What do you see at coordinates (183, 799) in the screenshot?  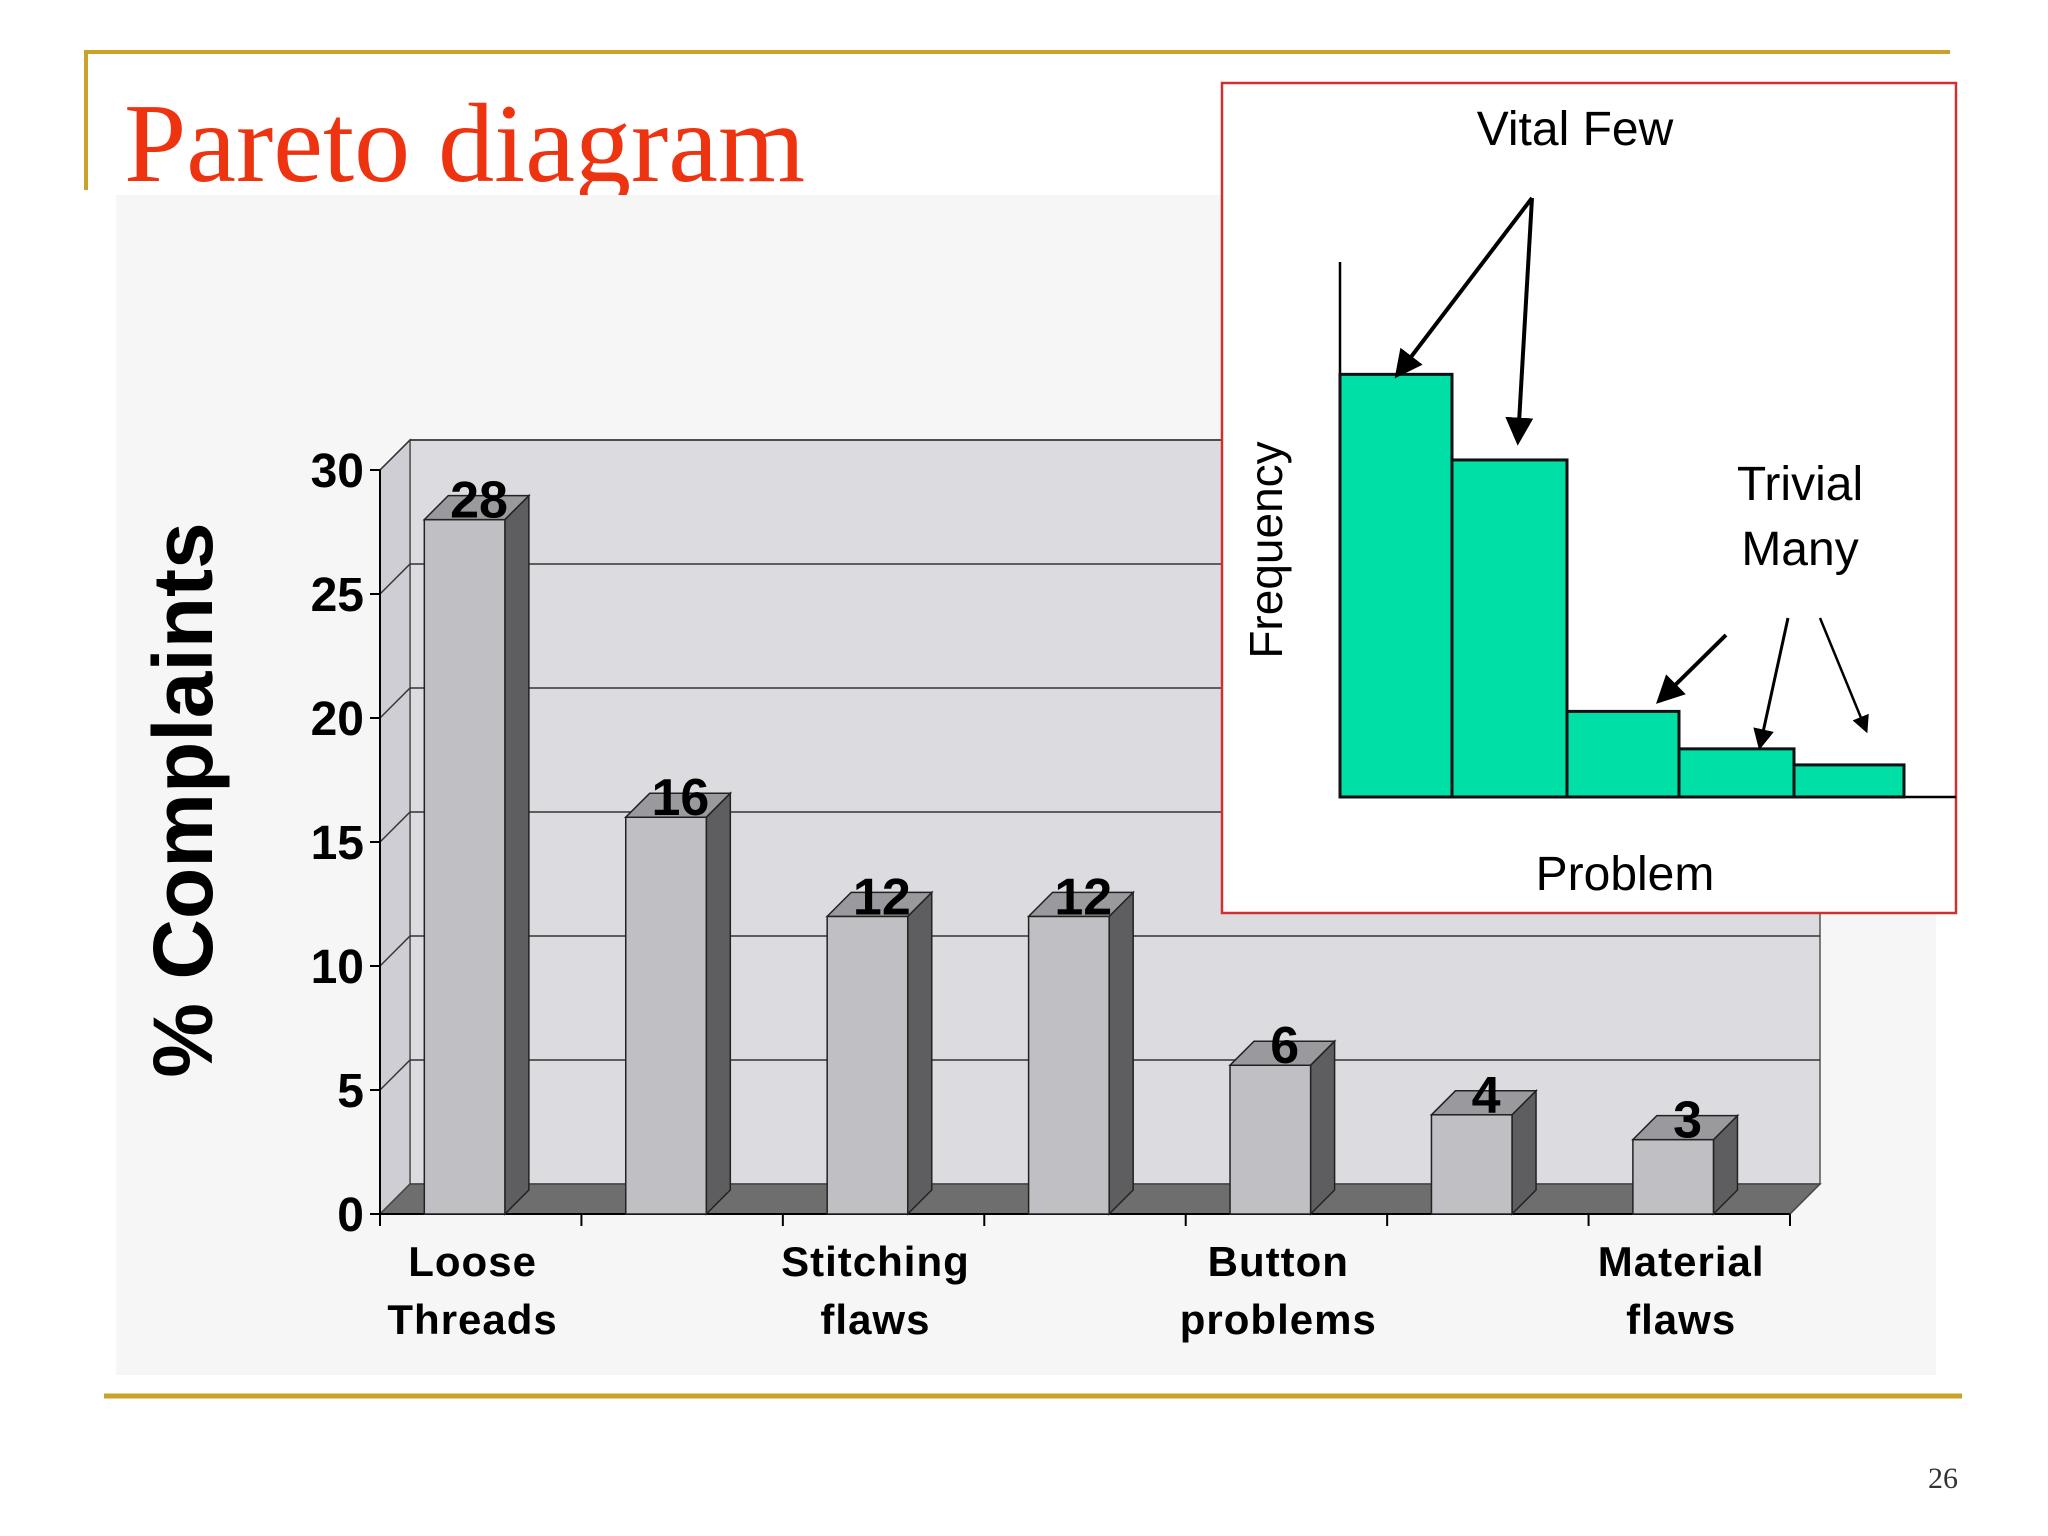 I see `y-axis-label: % Complaints` at bounding box center [183, 799].